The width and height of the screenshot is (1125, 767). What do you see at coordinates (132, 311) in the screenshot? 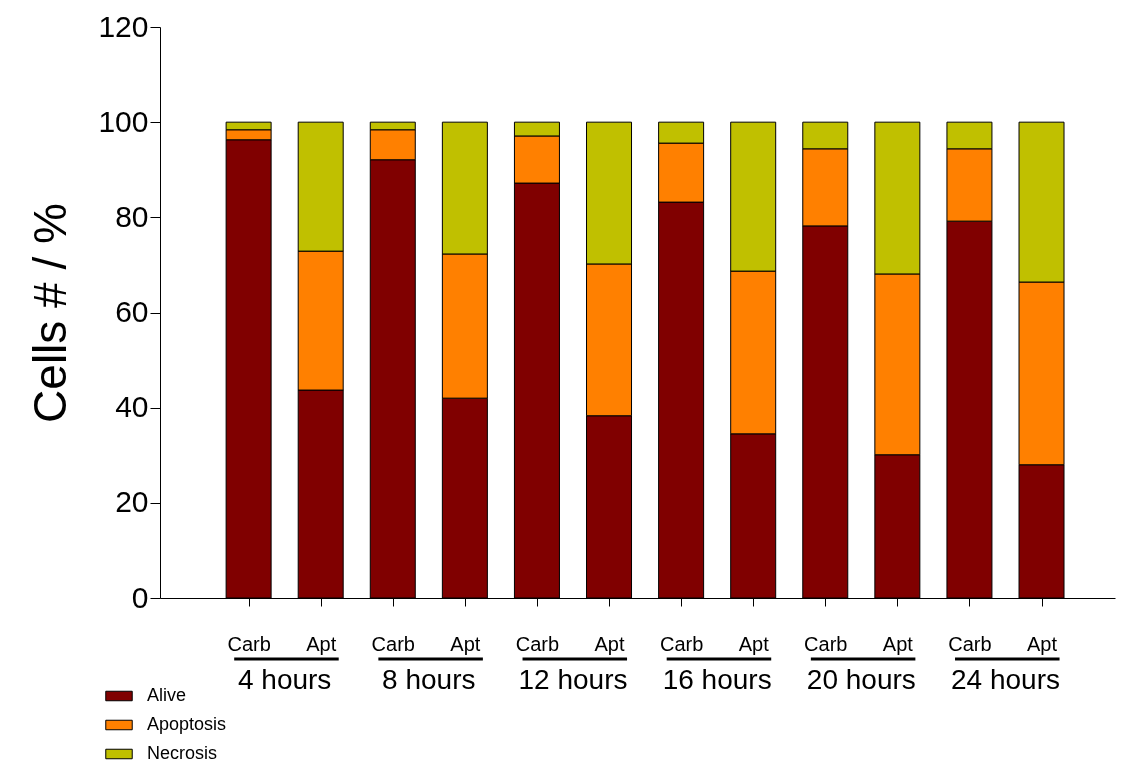
I see `y-tick-label: 60` at bounding box center [132, 311].